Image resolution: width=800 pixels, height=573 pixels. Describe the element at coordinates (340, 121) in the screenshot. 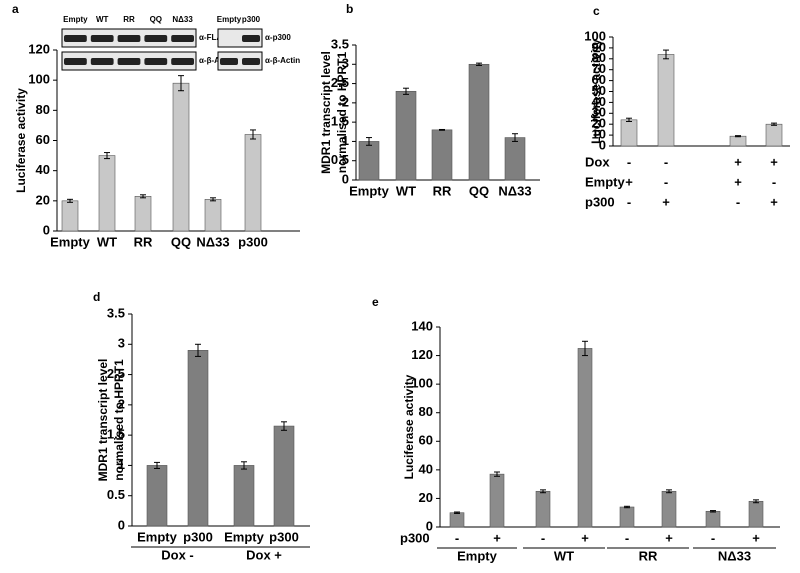

I see `y-tick-label: 1.5` at that location.